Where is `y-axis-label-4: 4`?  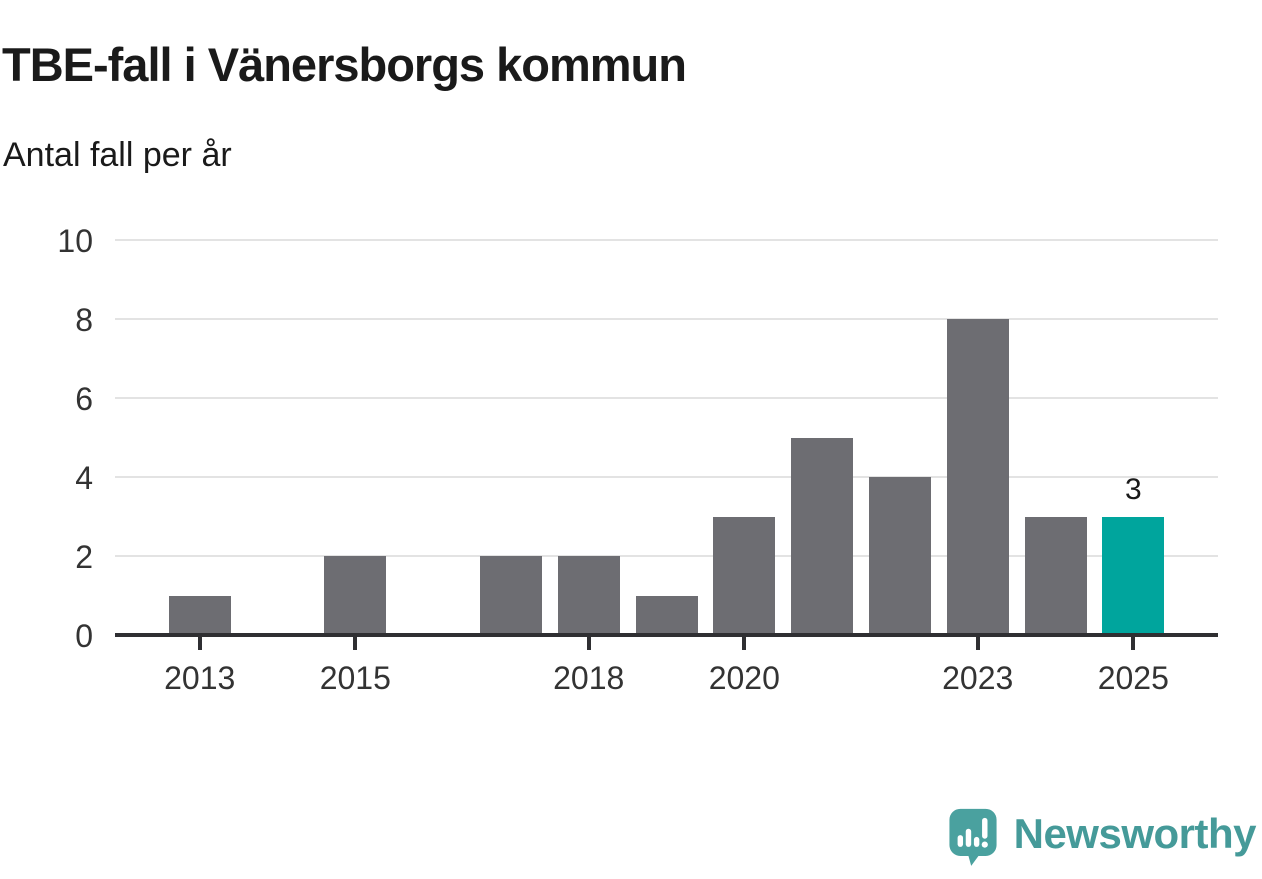 y-axis-label-4: 4 is located at coordinates (84, 478).